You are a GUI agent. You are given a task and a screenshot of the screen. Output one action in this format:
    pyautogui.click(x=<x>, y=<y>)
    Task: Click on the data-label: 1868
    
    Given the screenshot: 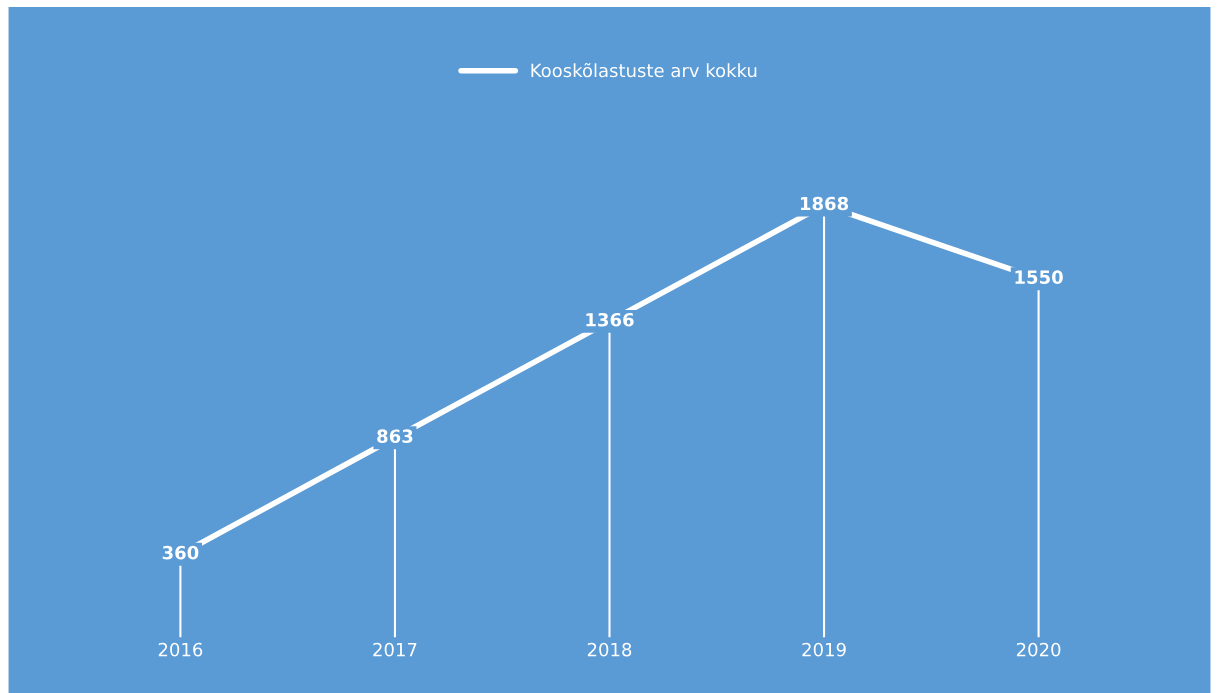 What is the action you would take?
    pyautogui.click(x=824, y=203)
    